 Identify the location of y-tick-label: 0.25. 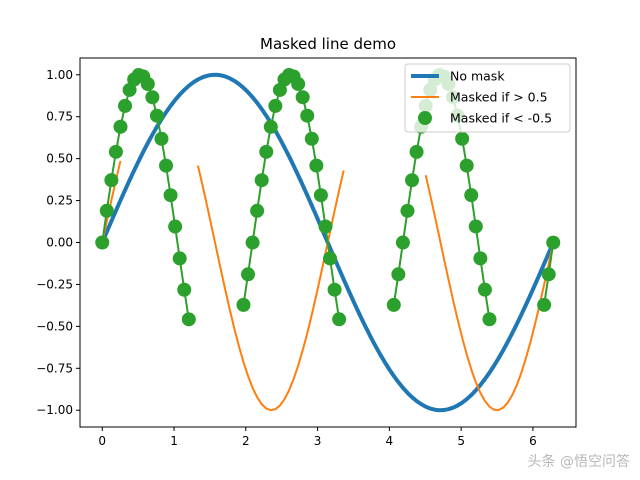
(59, 201).